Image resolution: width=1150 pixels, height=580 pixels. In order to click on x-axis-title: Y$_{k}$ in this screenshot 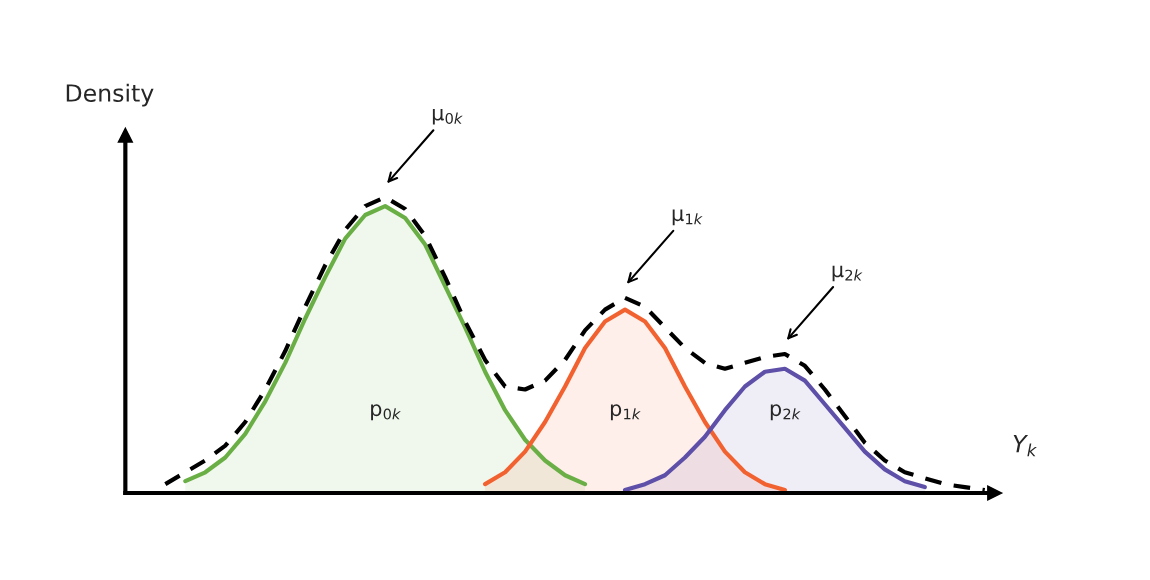, I will do `click(1025, 446)`.